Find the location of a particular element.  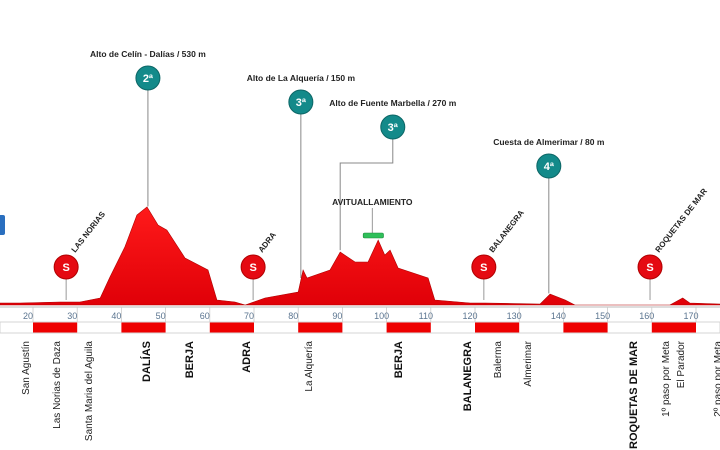

x-tick-label: 120 is located at coordinates (469, 316).